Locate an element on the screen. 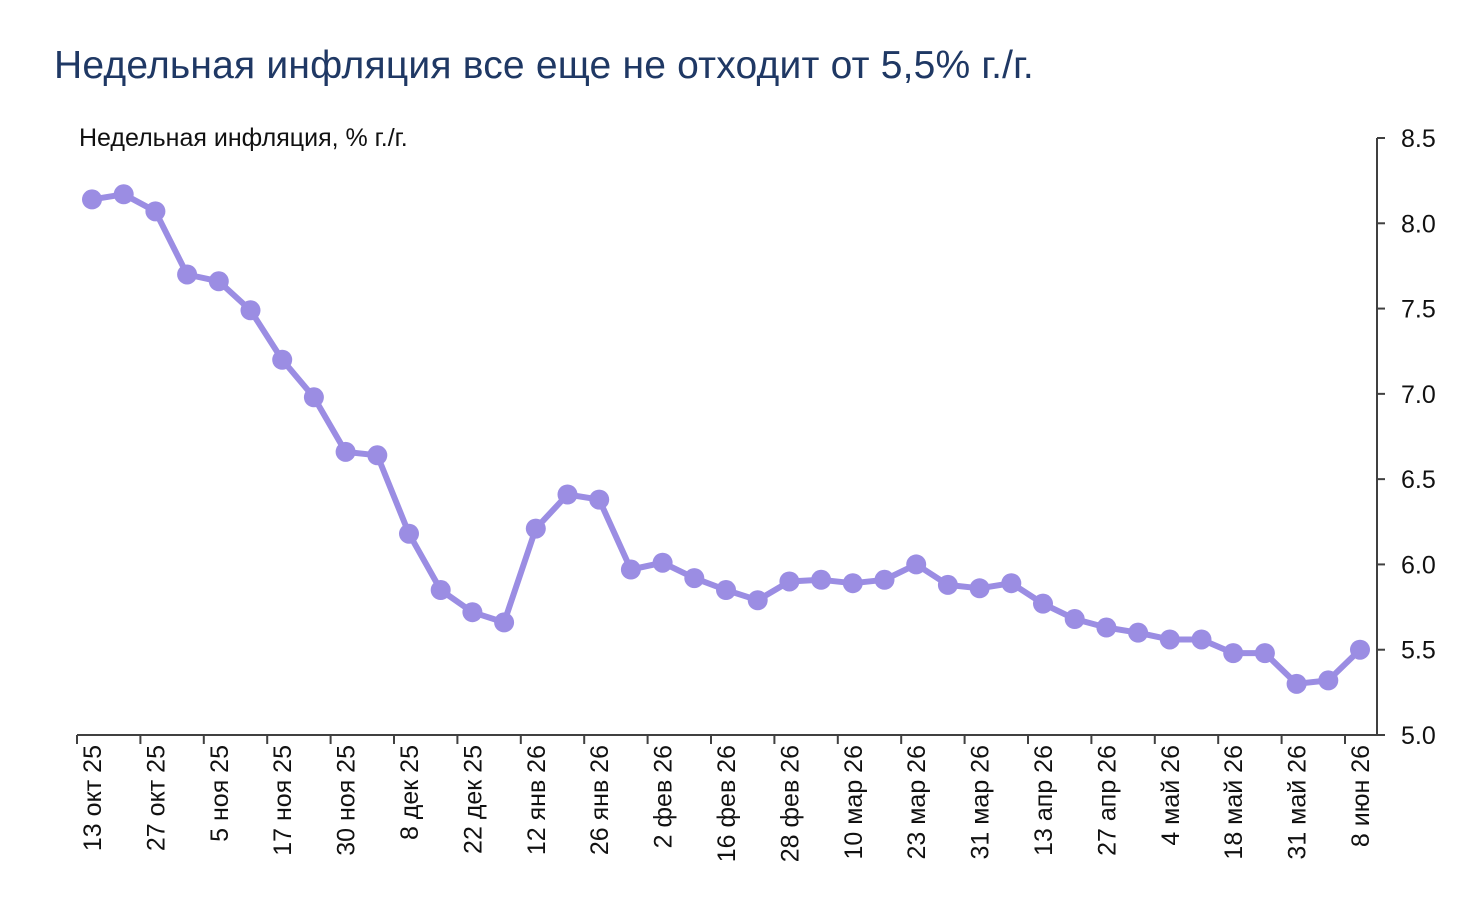 Image resolution: width=1482 pixels, height=918 pixels. x-tick-label: 13 апр 26 is located at coordinates (1044, 800).